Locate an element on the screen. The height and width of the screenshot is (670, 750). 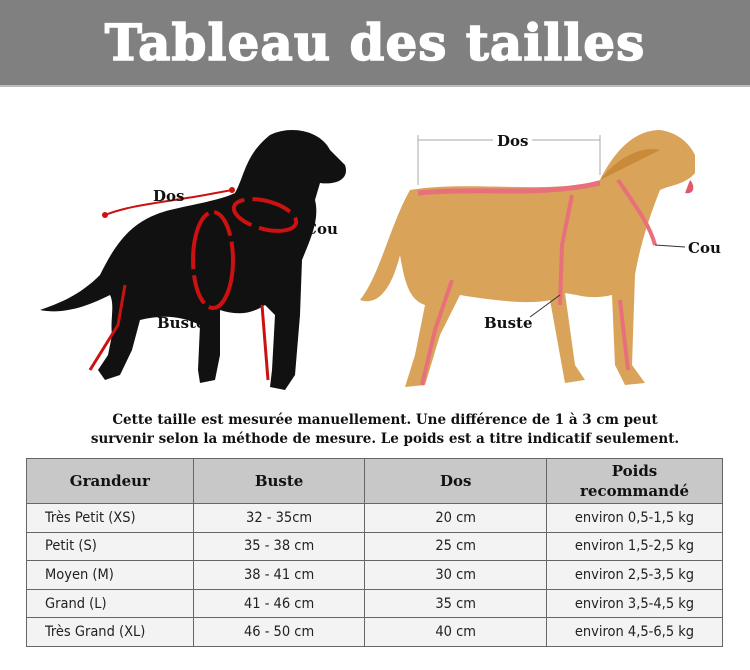
page-title: Tableau des tailles is located at coordinates (375, 42).